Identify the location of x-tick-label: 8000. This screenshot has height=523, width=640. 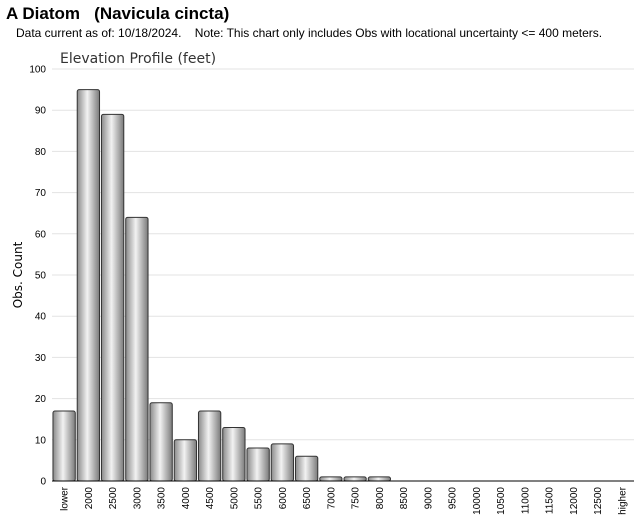
(380, 498).